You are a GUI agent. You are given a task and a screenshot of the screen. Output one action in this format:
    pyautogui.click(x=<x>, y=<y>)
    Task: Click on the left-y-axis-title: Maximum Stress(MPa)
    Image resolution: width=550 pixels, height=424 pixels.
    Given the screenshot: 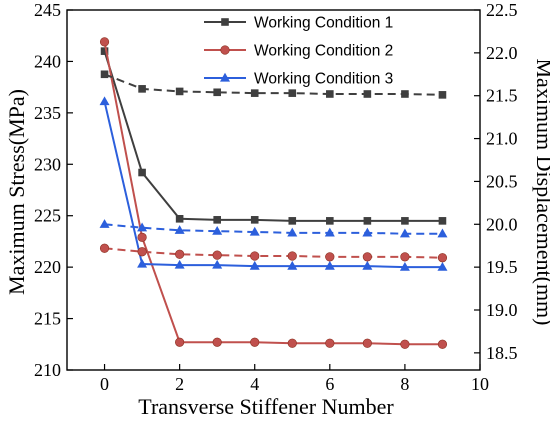 What is the action you would take?
    pyautogui.click(x=16, y=192)
    